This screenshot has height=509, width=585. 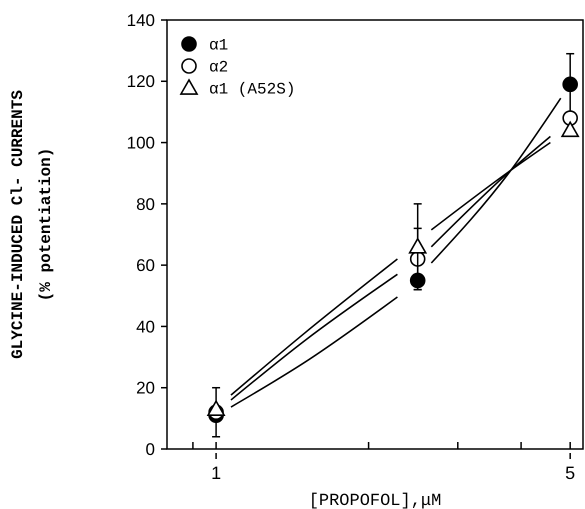 I want to click on y-tick-label: 100, so click(x=140, y=143).